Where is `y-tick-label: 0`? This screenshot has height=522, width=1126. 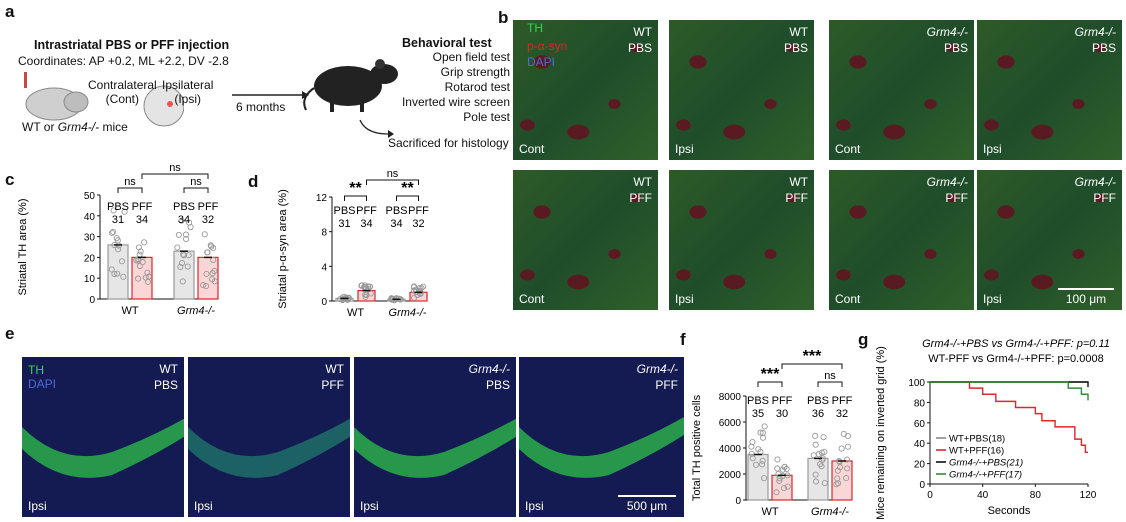 y-tick-label: 0 is located at coordinates (324, 302).